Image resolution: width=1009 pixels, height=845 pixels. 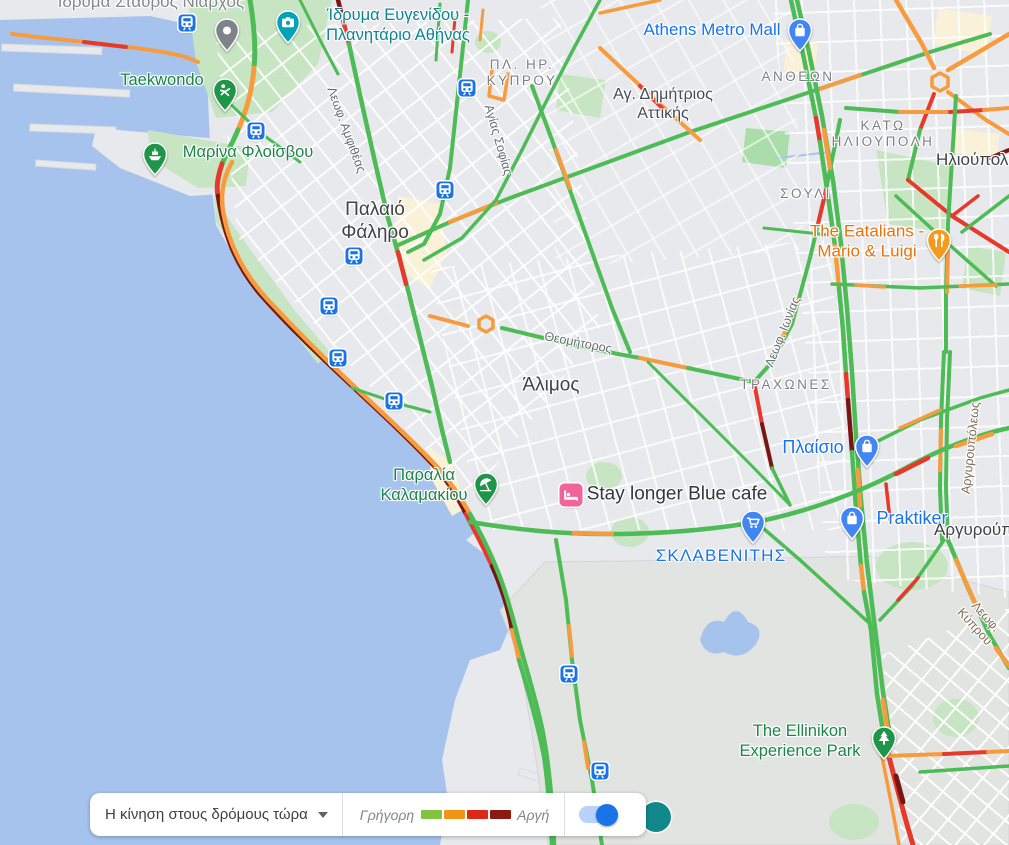 I want to click on legend-chip-slow, so click(x=478, y=814).